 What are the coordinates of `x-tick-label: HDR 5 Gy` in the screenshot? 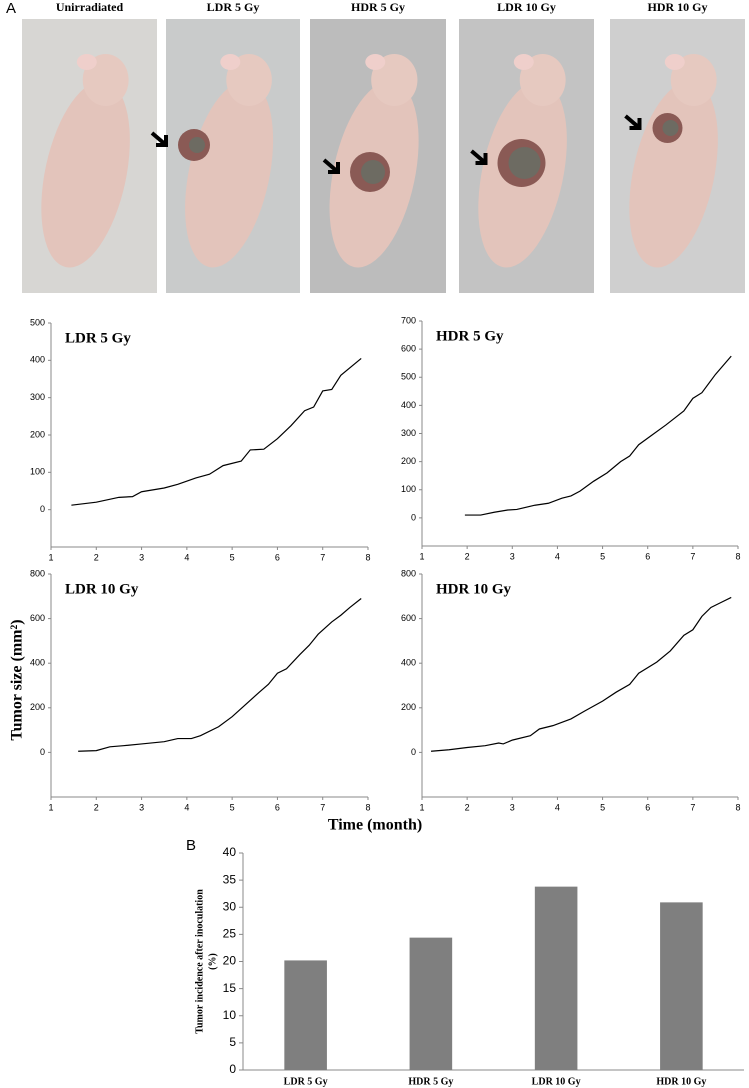 It's located at (430, 1081).